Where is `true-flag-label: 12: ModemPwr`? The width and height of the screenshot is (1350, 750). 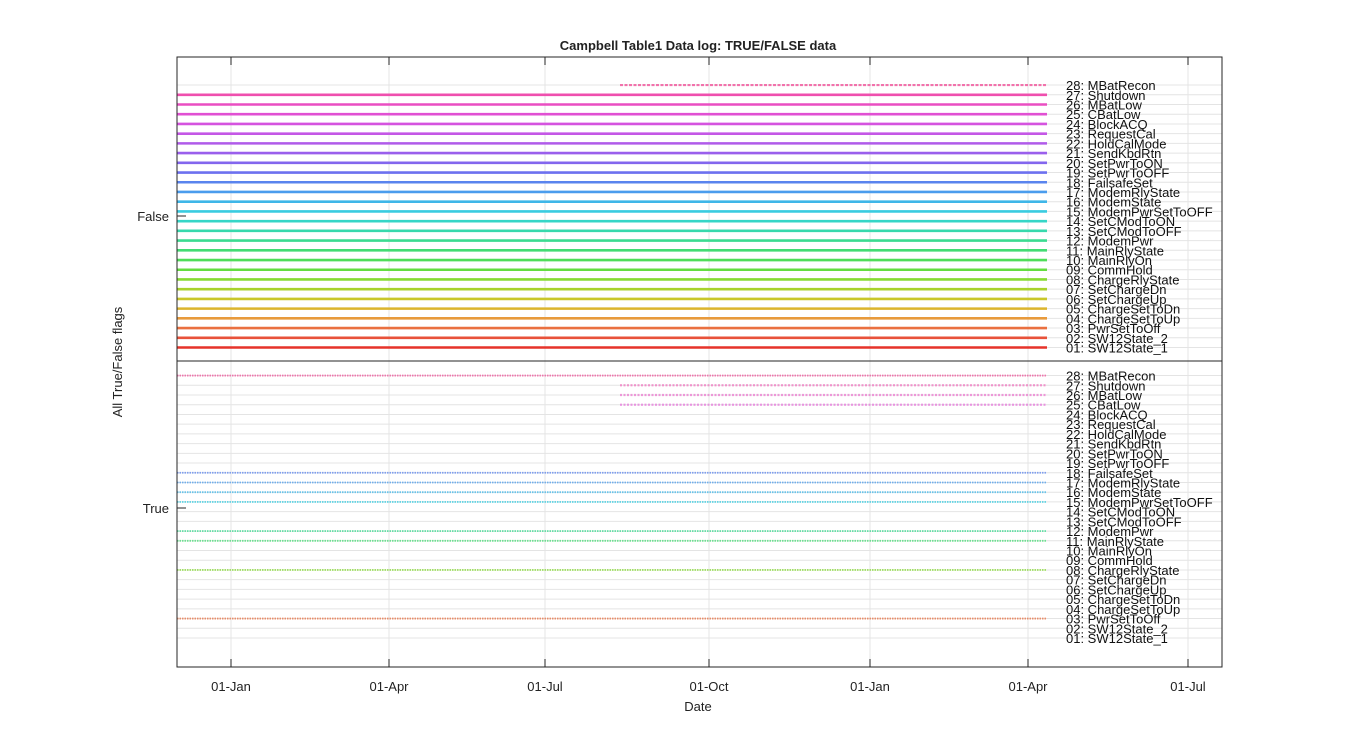
true-flag-label: 12: ModemPwr is located at coordinates (1110, 531).